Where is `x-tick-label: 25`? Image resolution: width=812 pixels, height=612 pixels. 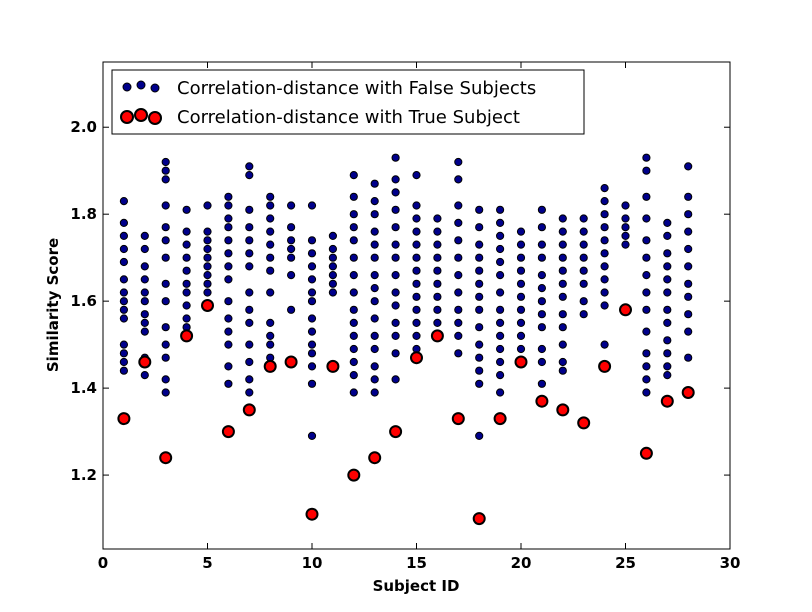
x-tick-label: 25 is located at coordinates (625, 563).